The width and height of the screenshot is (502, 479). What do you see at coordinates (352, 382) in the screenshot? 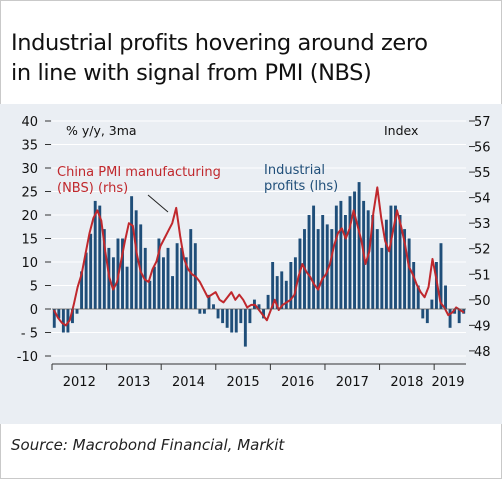
I see `x-tick-label: 2017` at bounding box center [352, 382].